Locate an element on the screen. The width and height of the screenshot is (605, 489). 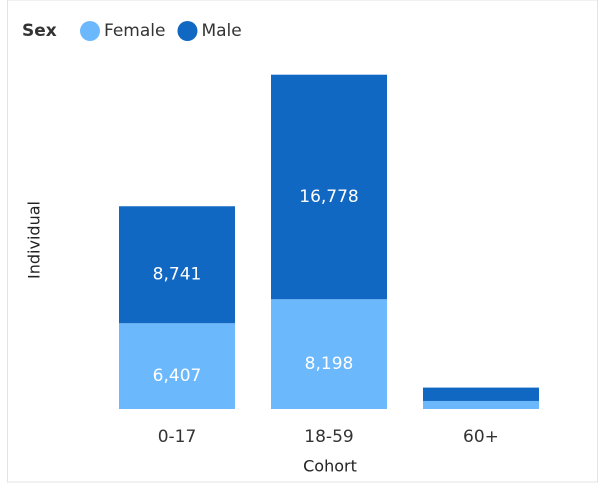
x-tick-label: 18-59 is located at coordinates (328, 437).